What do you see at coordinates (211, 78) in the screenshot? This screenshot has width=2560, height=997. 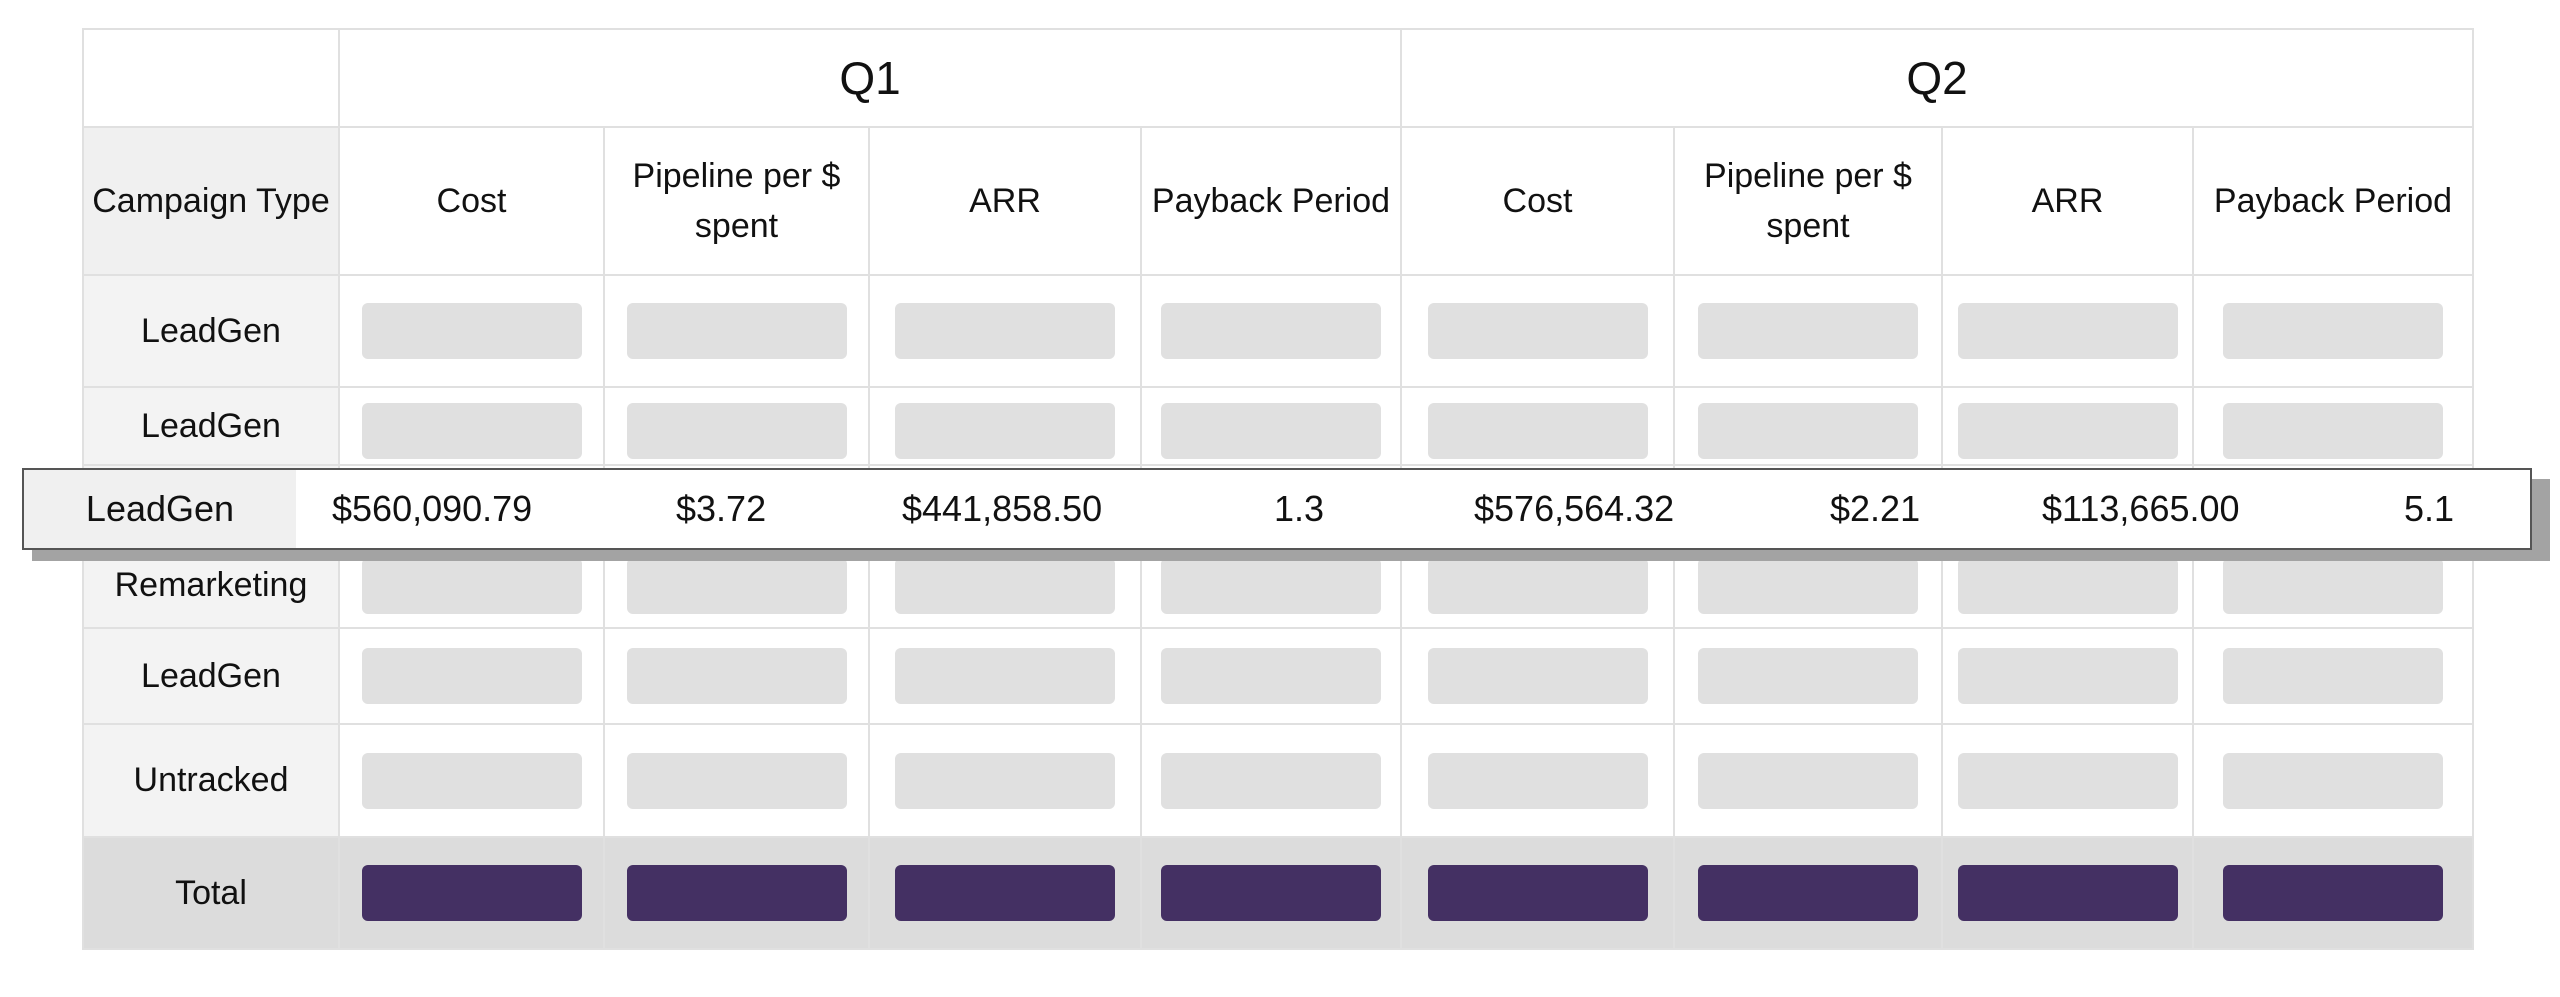 I see `corner-cell` at bounding box center [211, 78].